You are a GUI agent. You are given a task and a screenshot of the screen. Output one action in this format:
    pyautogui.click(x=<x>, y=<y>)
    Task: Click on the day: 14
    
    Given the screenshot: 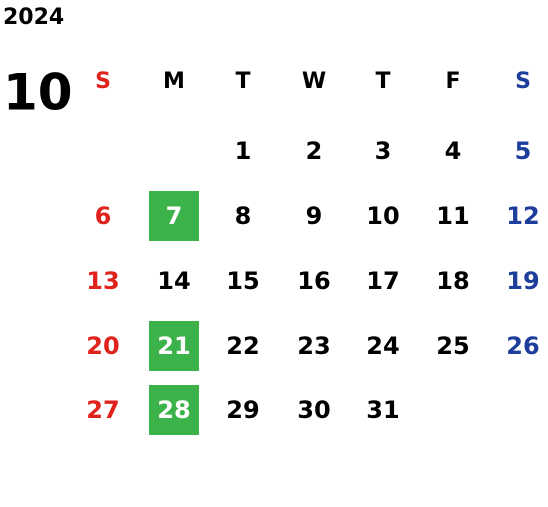 What is the action you would take?
    pyautogui.click(x=173, y=281)
    